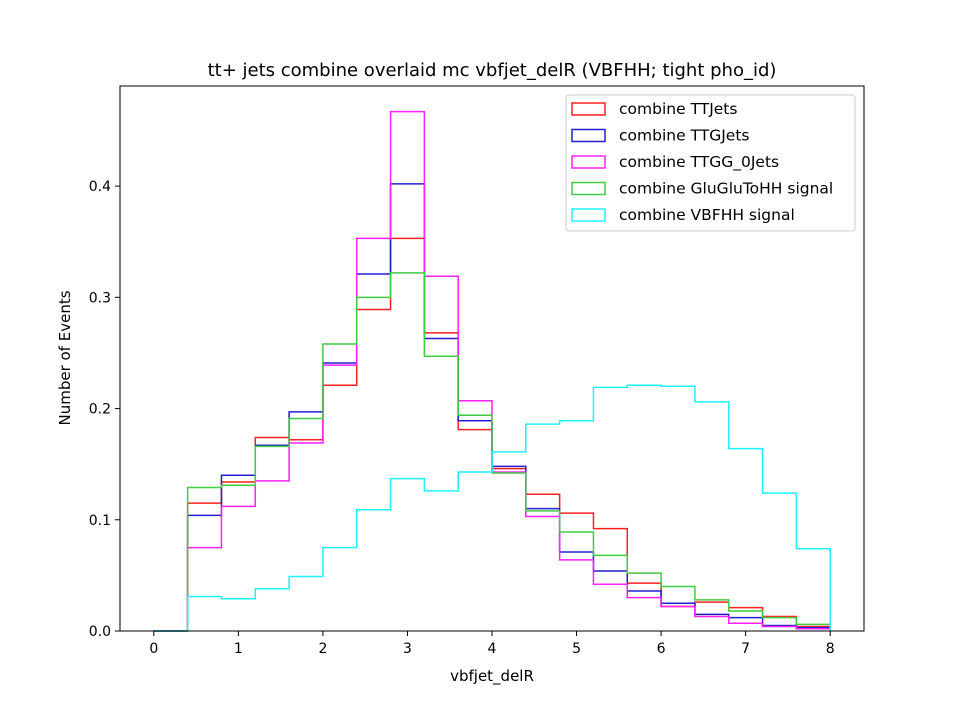 This screenshot has height=720, width=960. I want to click on y-tick-label: 0.1, so click(100, 521).